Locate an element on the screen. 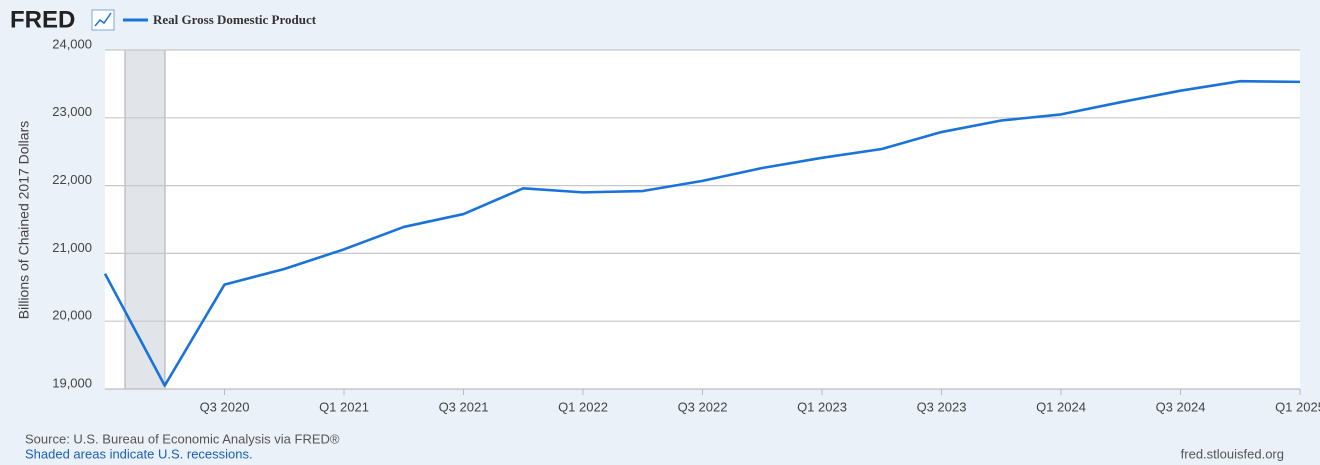 Image resolution: width=1320 pixels, height=465 pixels. site-url: fred.stlouisfed.org is located at coordinates (1232, 453).